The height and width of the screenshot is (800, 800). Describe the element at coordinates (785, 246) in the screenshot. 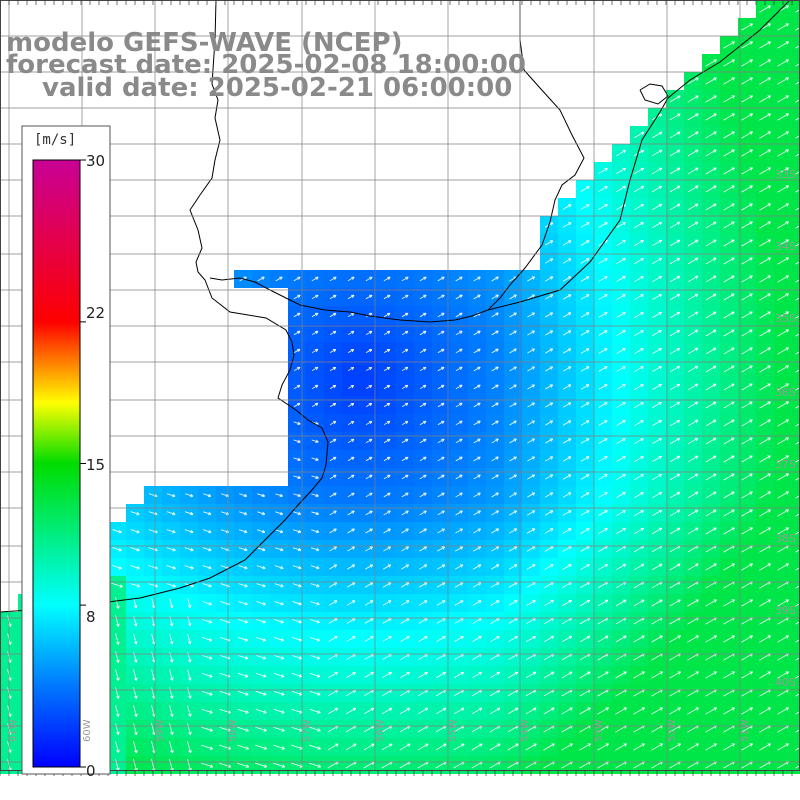

I see `lat-label: 34S` at that location.